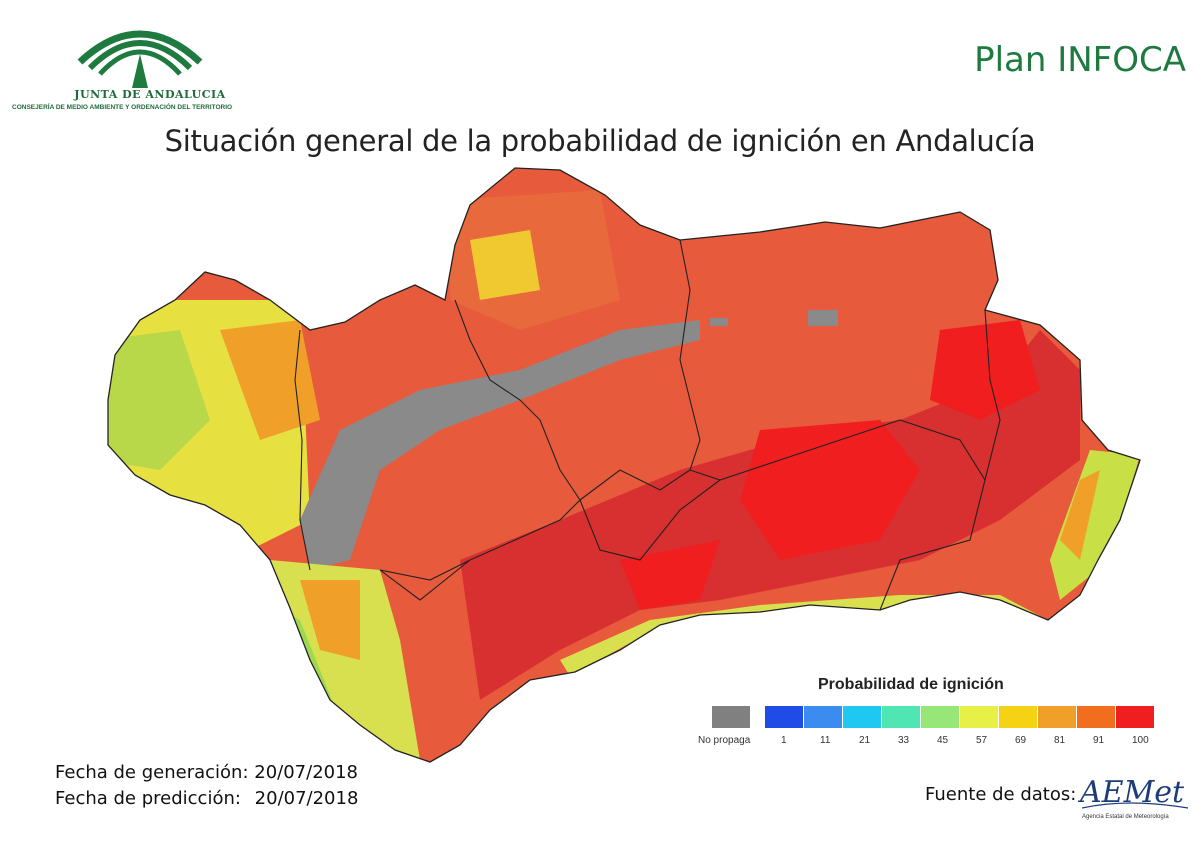 This screenshot has width=1200, height=847. What do you see at coordinates (992, 395) in the screenshot?
I see `border-granada-almeria` at bounding box center [992, 395].